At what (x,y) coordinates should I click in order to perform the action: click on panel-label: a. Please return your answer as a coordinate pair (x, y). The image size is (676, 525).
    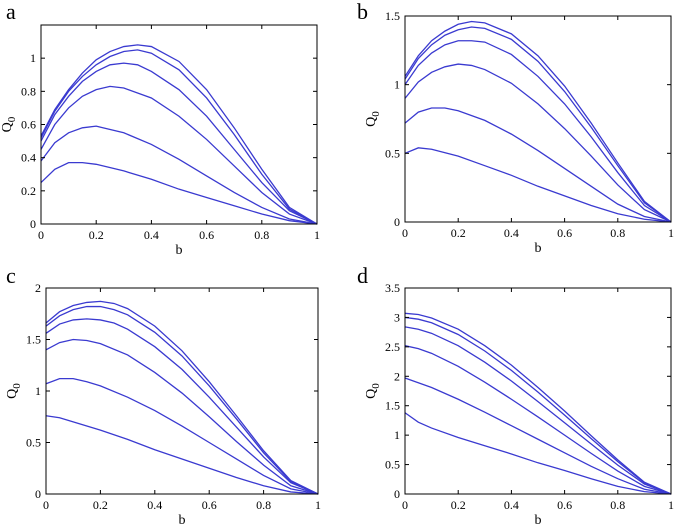
    Looking at the image, I should click on (11, 12).